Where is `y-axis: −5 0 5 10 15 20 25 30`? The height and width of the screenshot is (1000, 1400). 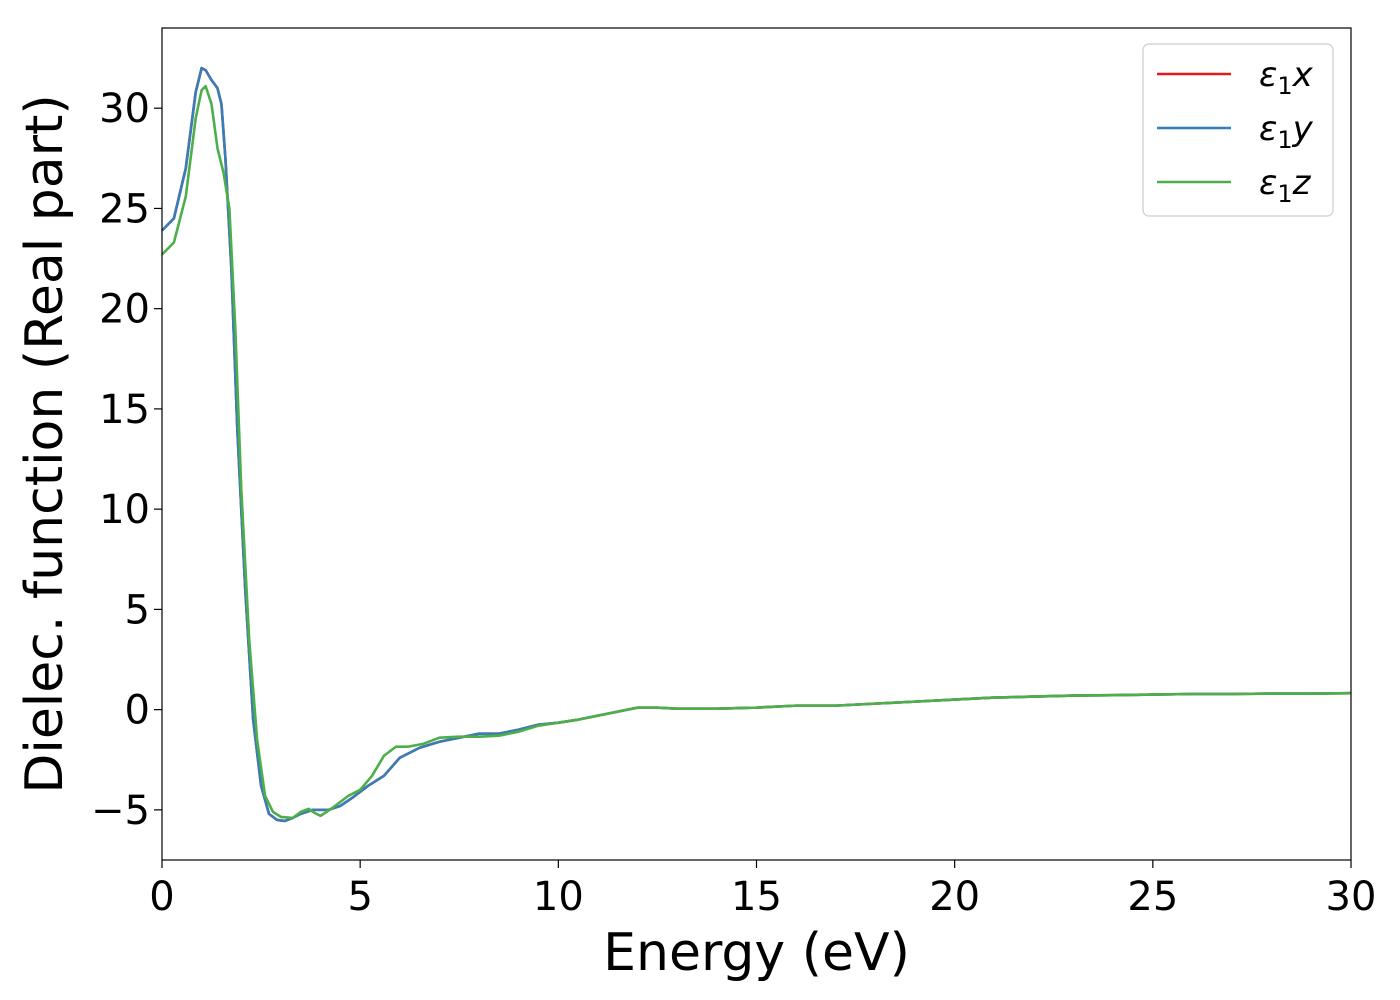 y-axis: −5 0 5 10 15 20 25 30 is located at coordinates (126, 460).